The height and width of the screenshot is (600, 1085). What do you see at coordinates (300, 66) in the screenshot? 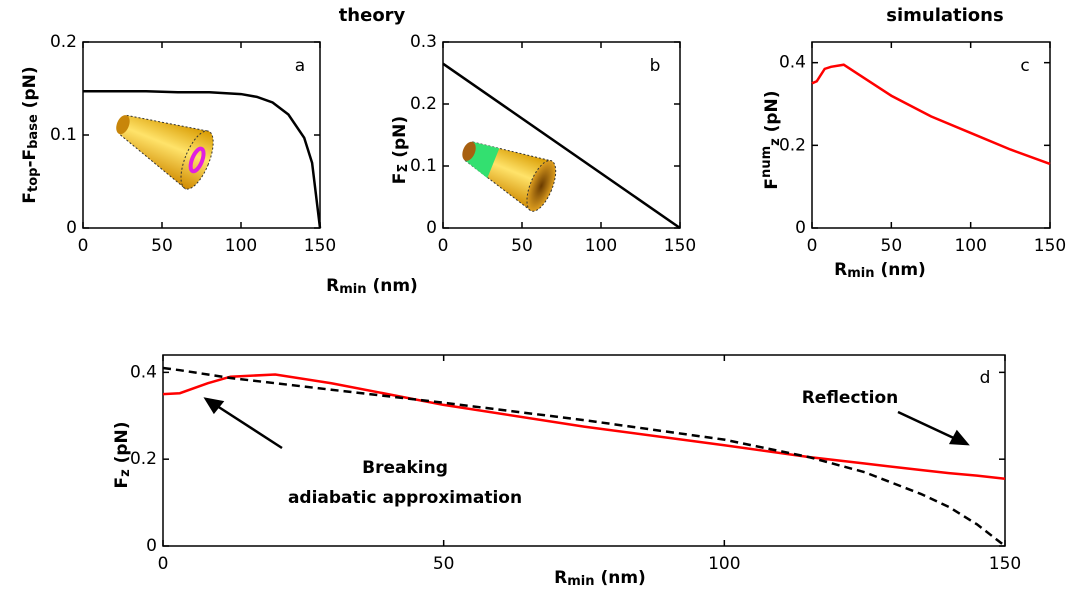
I see `panel-label: a` at bounding box center [300, 66].